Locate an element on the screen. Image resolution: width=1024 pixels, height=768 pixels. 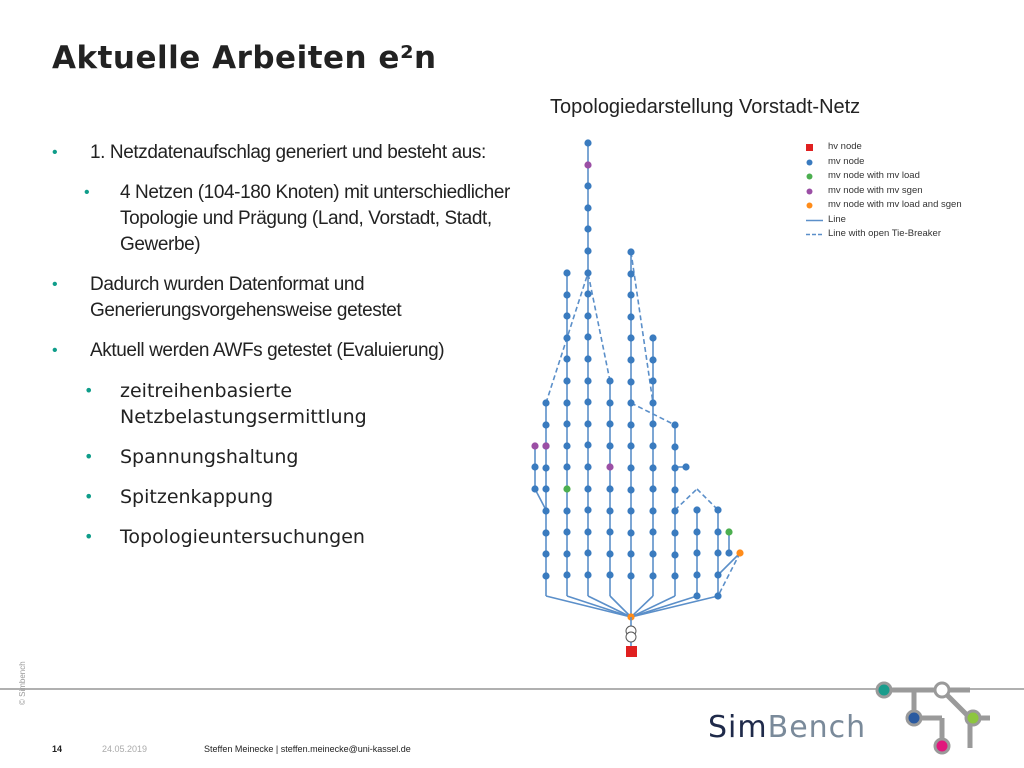
page-number: 14 is located at coordinates (57, 749).